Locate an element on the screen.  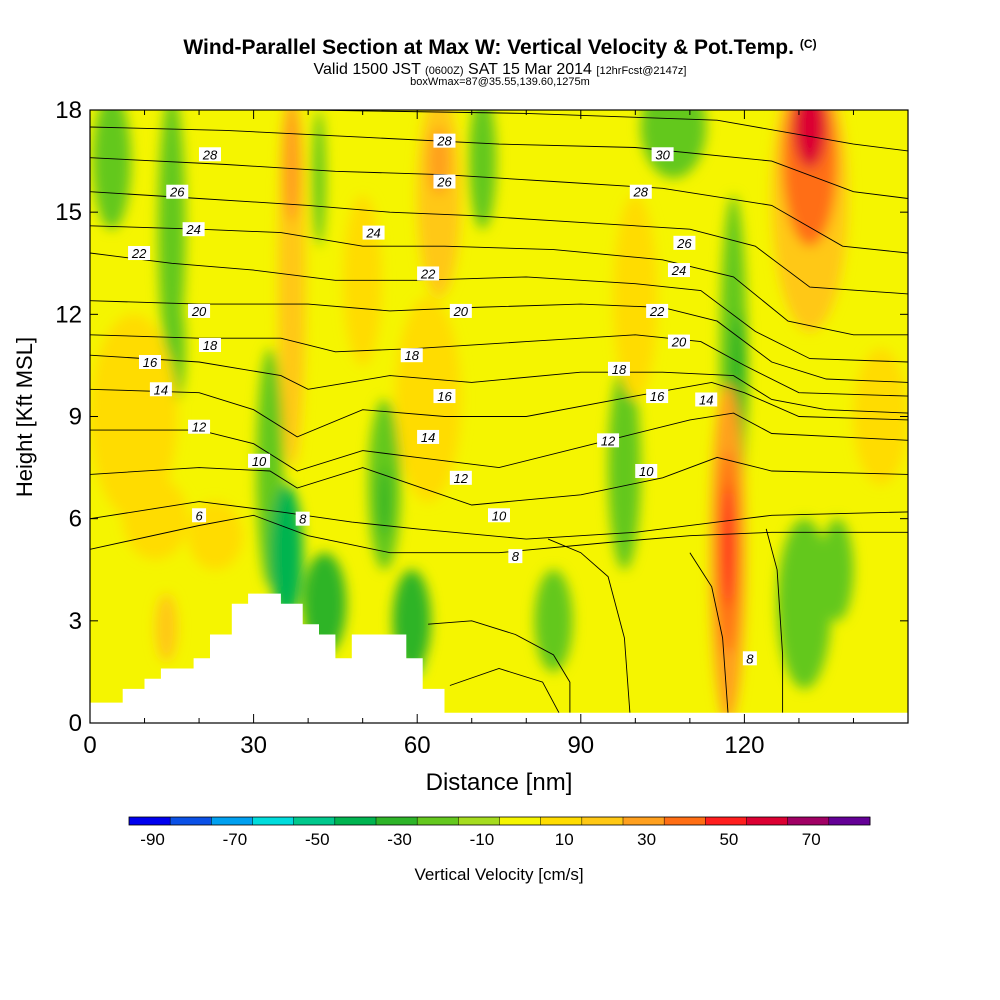
contour-label: 14 is located at coordinates (428, 437).